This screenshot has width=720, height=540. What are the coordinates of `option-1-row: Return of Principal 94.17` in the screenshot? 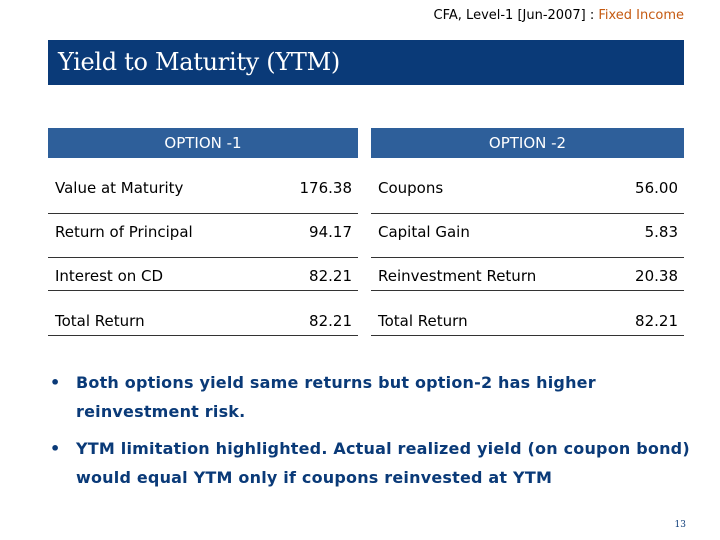 It's located at (203, 240).